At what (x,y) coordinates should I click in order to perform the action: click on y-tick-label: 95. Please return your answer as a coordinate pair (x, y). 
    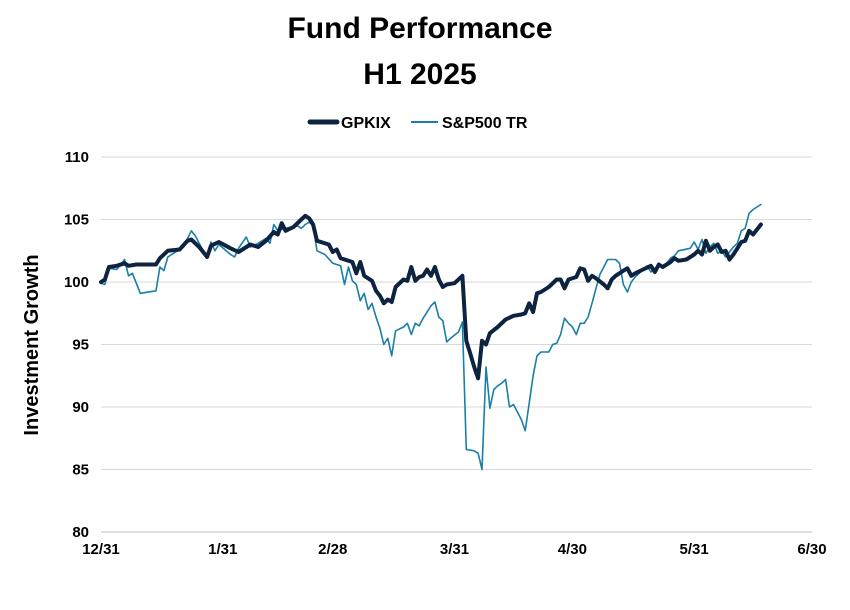
    Looking at the image, I should click on (80, 345).